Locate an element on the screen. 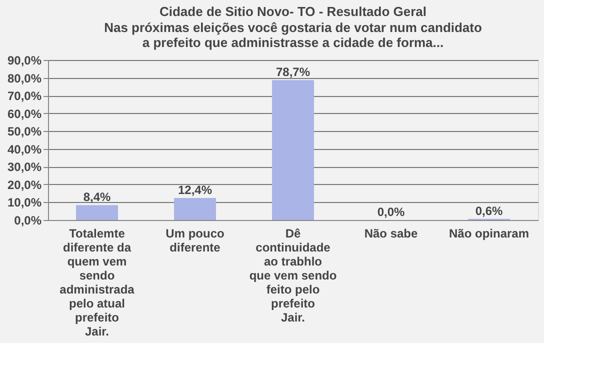 The width and height of the screenshot is (600, 385). x-tick-label: Não sabe is located at coordinates (391, 233).